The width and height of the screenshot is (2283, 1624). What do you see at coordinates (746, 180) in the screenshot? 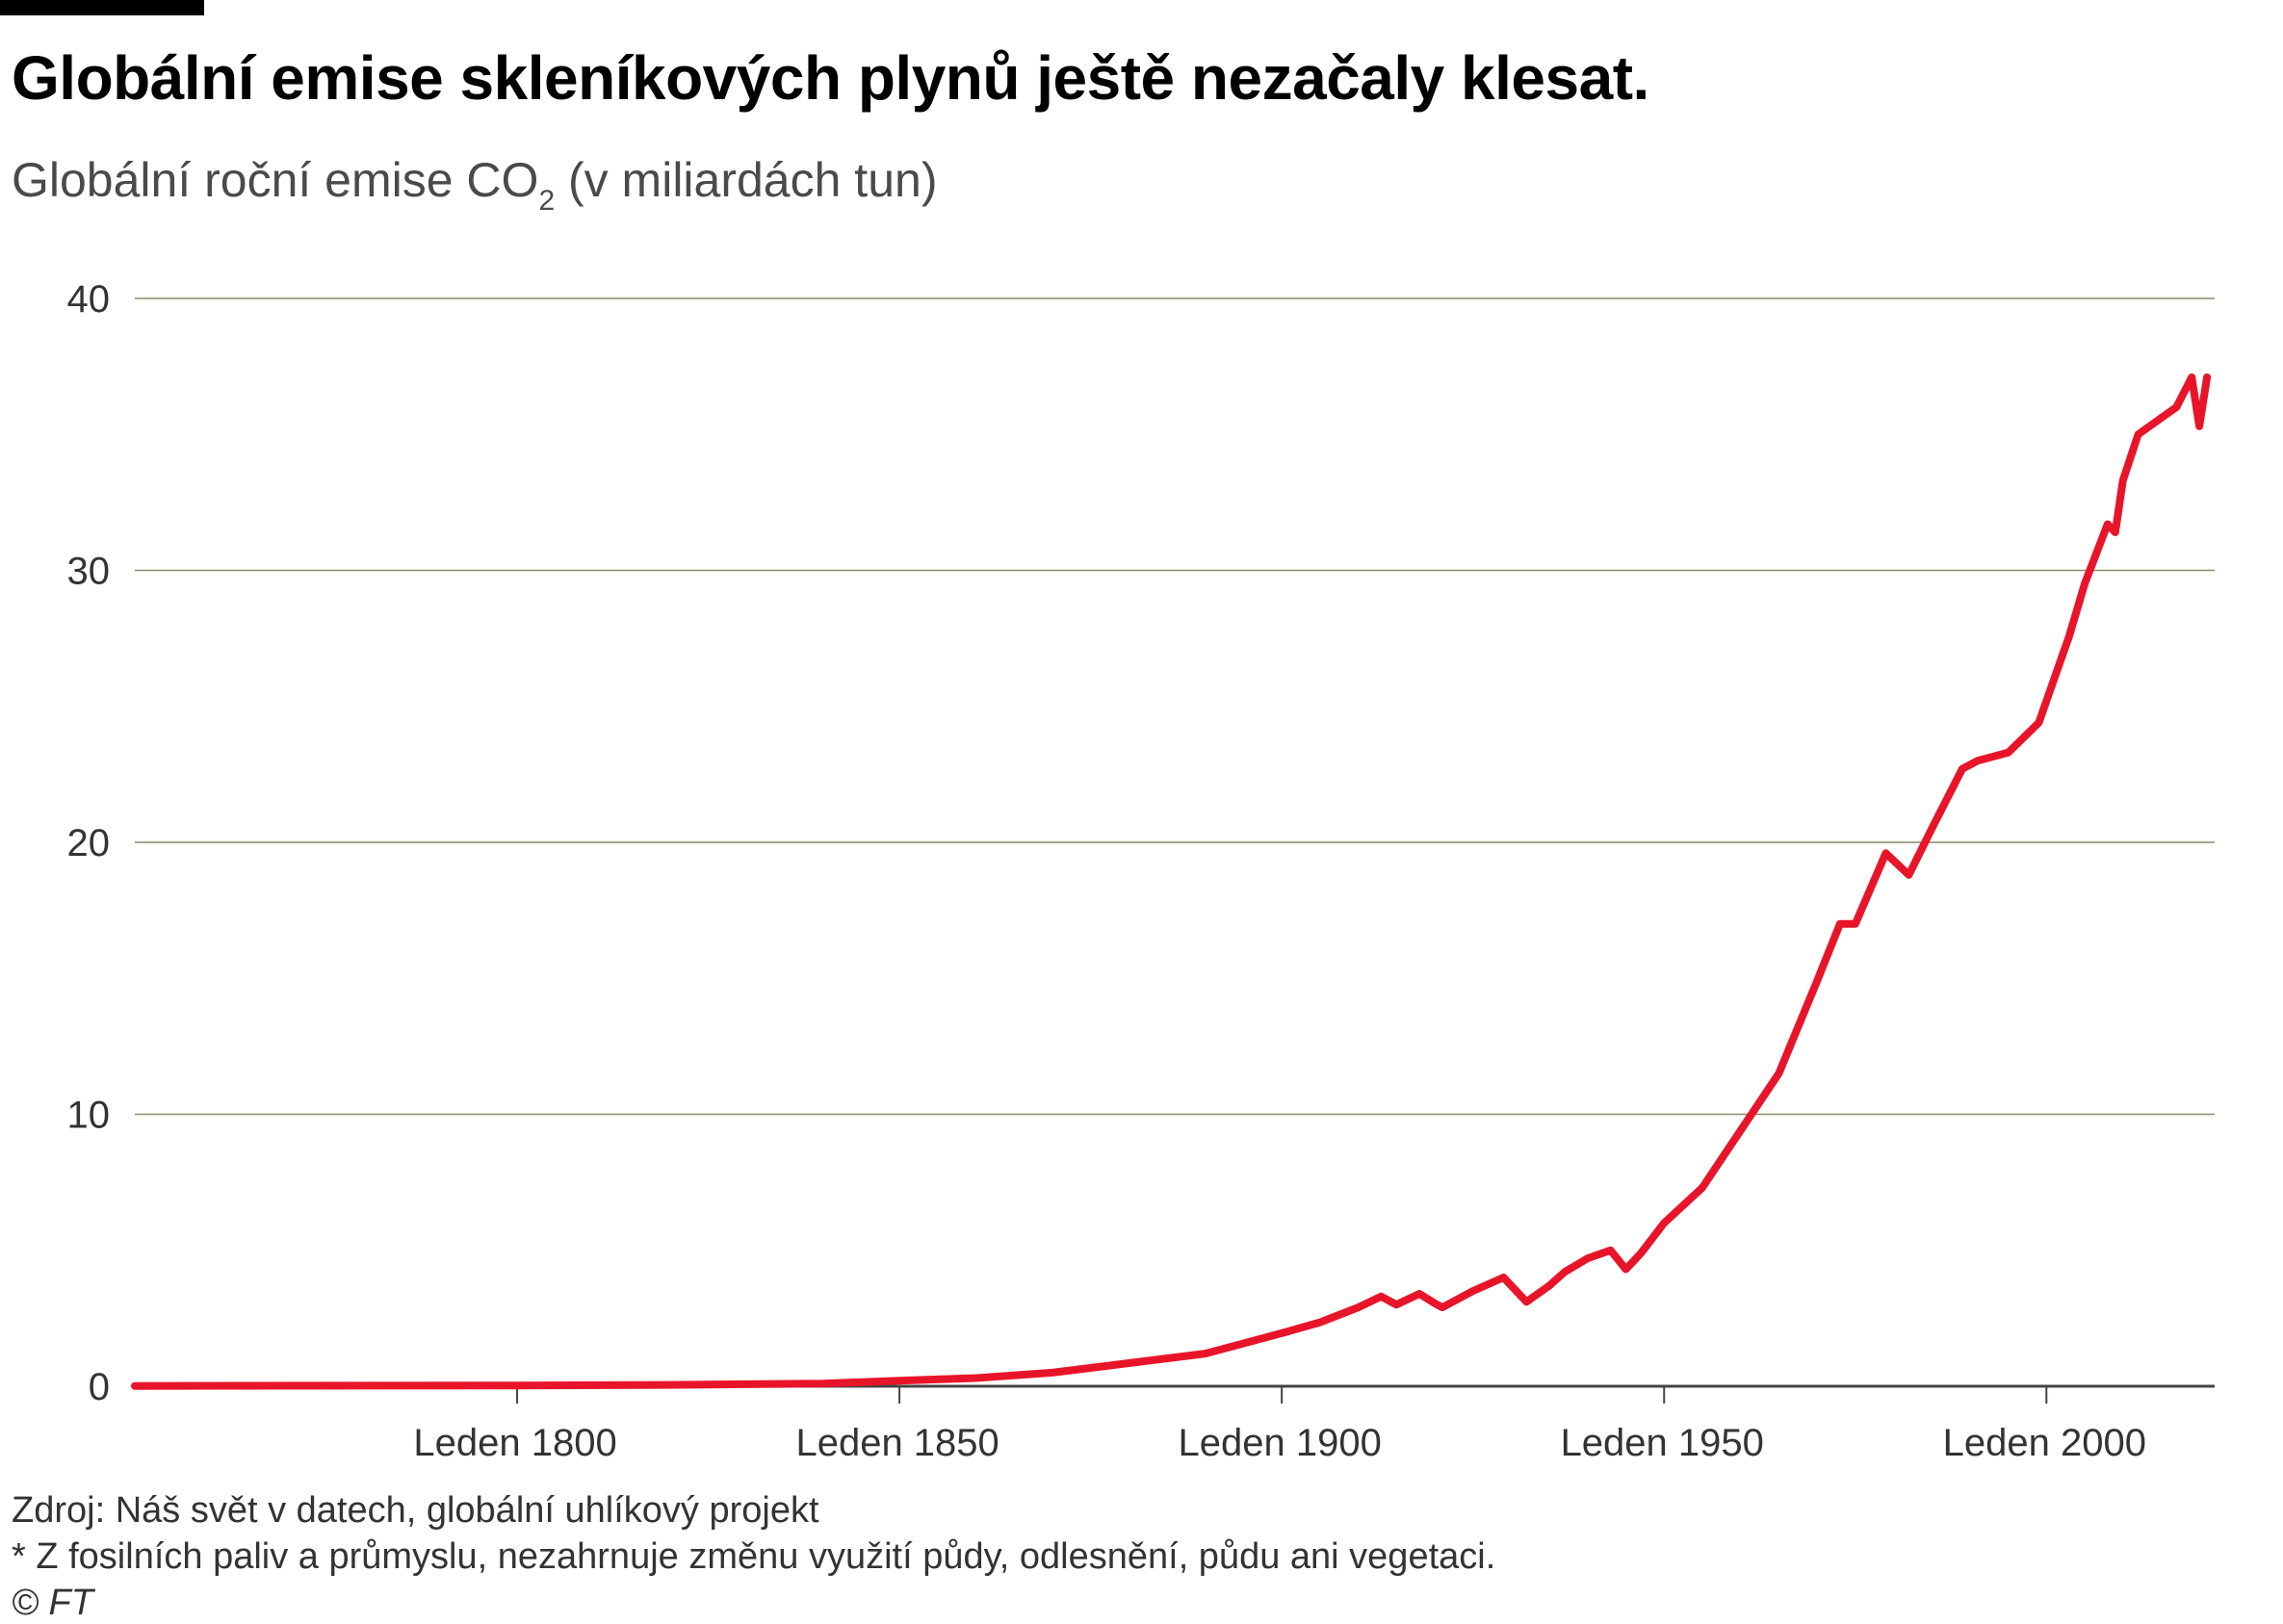
I see `subtitle-unit: (v miliardách tun)` at bounding box center [746, 180].